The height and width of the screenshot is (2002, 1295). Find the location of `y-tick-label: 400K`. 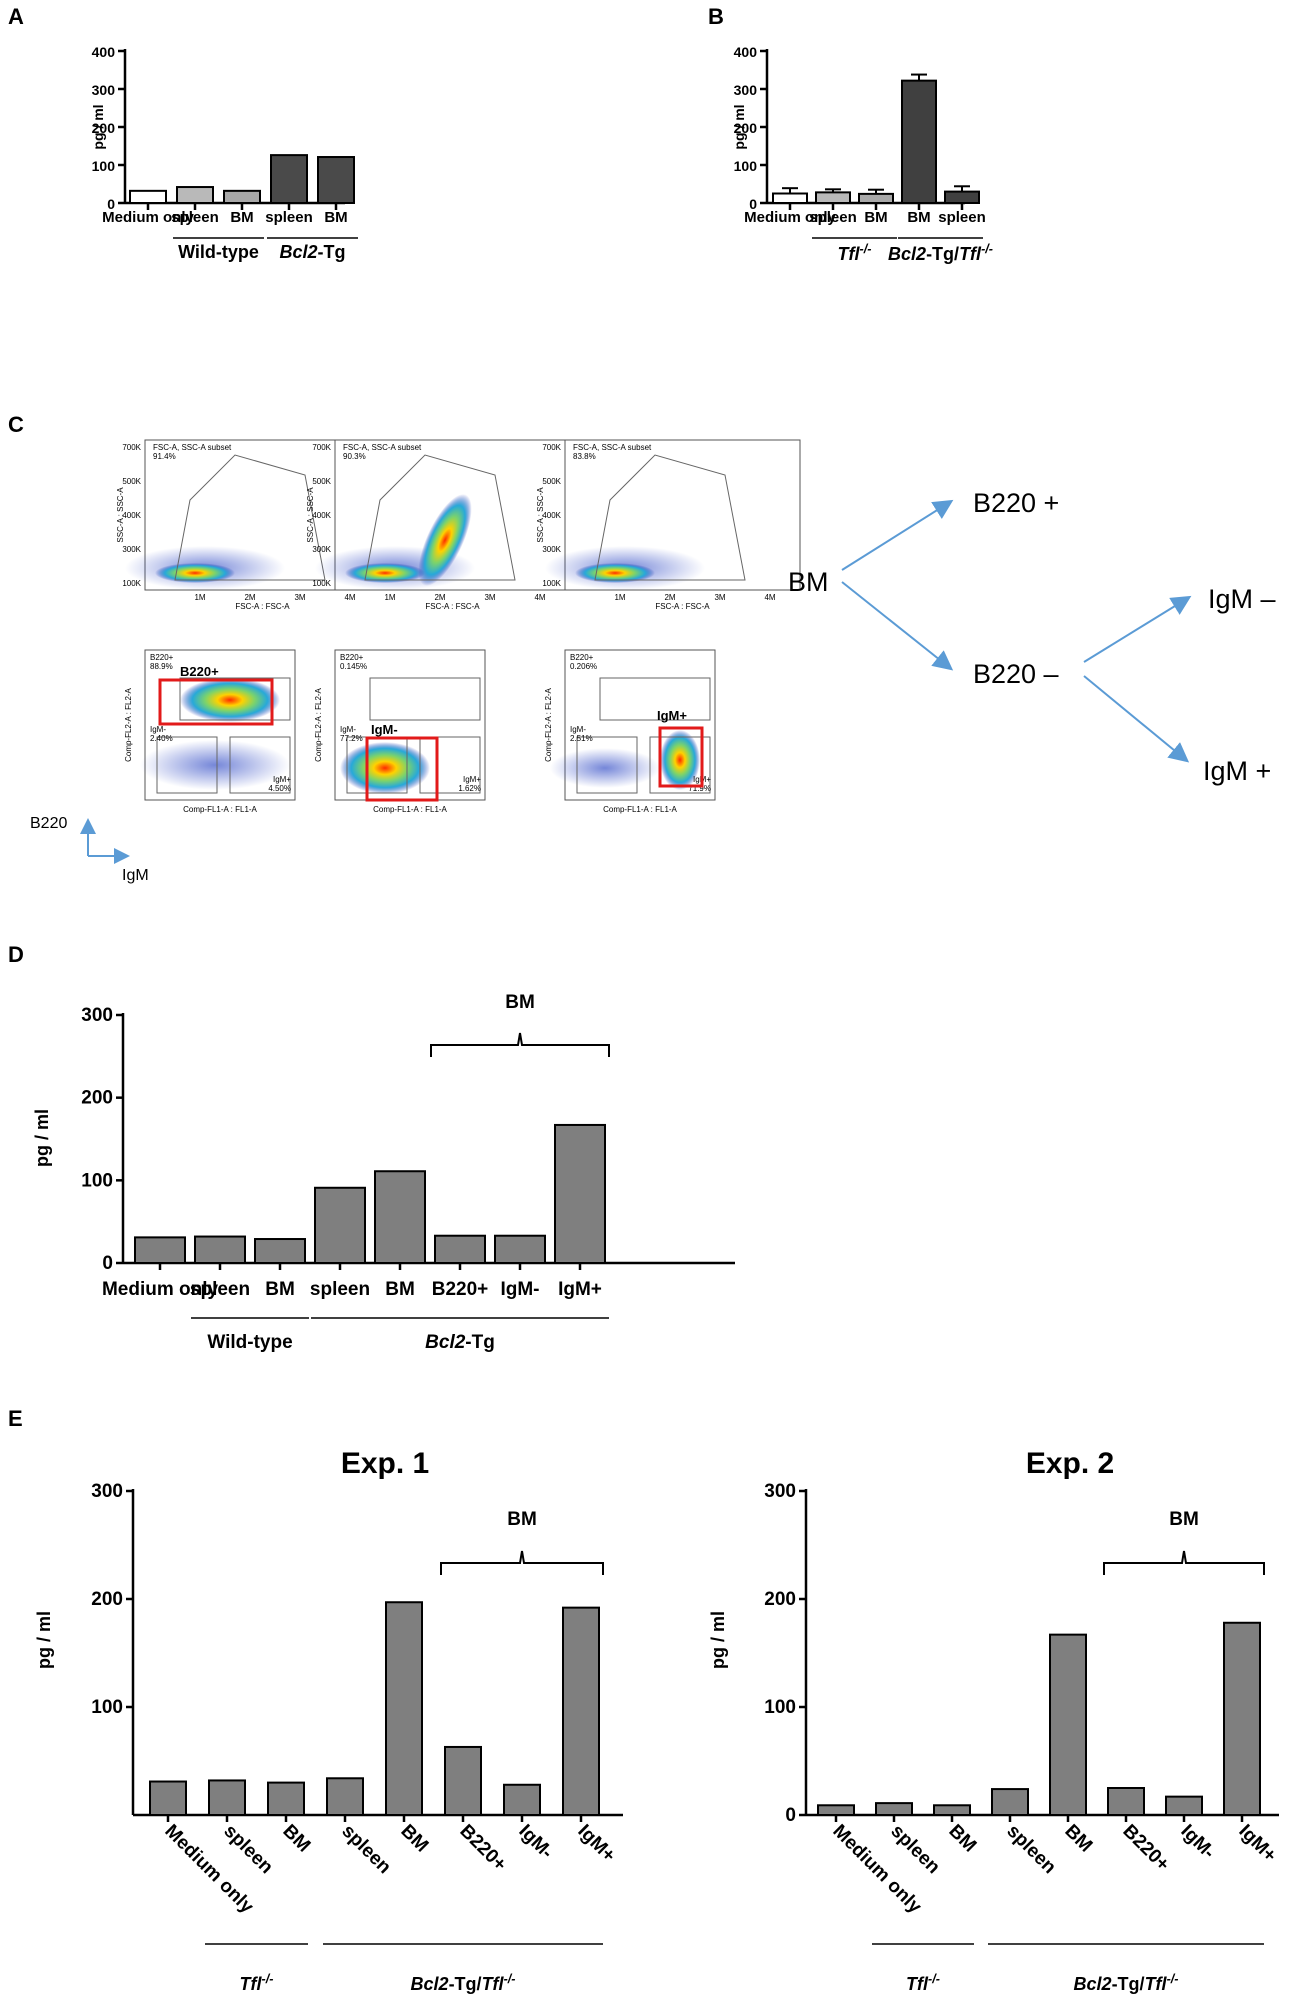

y-tick-label: 400K is located at coordinates (321, 515).